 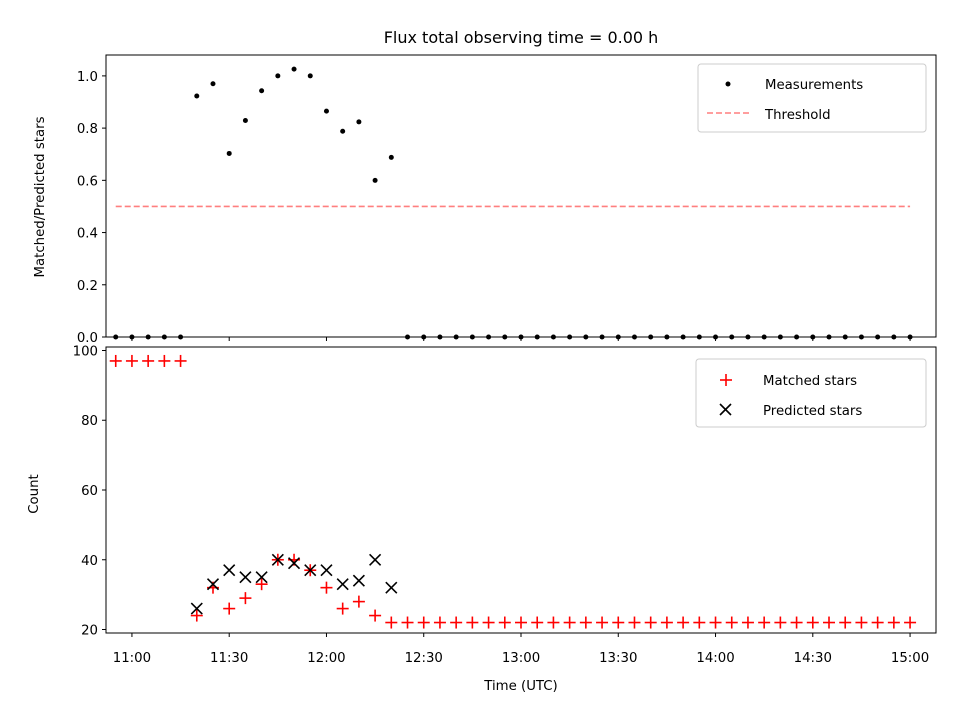 I want to click on legend-marker-matched, so click(x=726, y=380).